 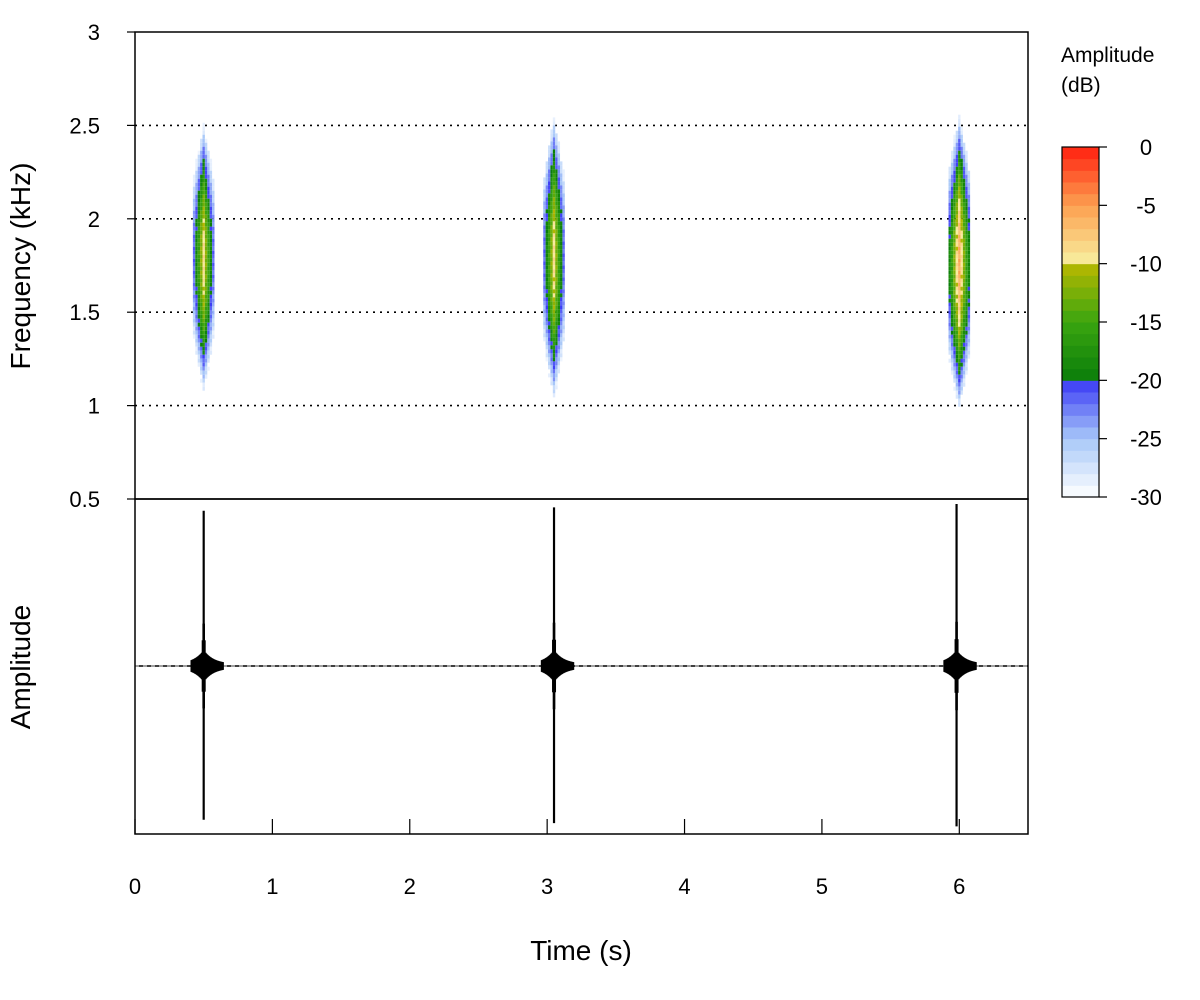 What do you see at coordinates (1146, 147) in the screenshot?
I see `colorbar-tick-label: 0` at bounding box center [1146, 147].